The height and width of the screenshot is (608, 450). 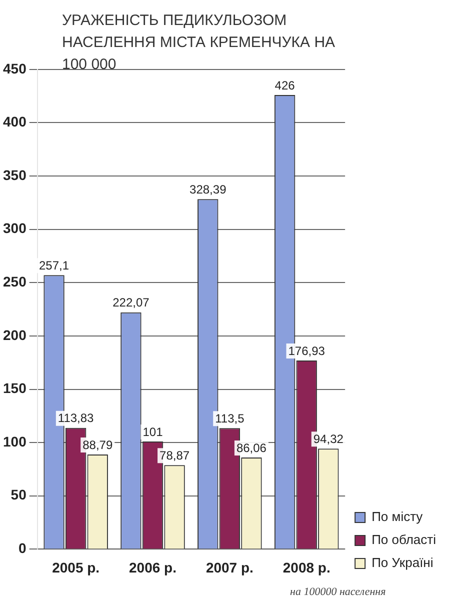 I want to click on y-tick-label: 350, so click(x=15, y=174).